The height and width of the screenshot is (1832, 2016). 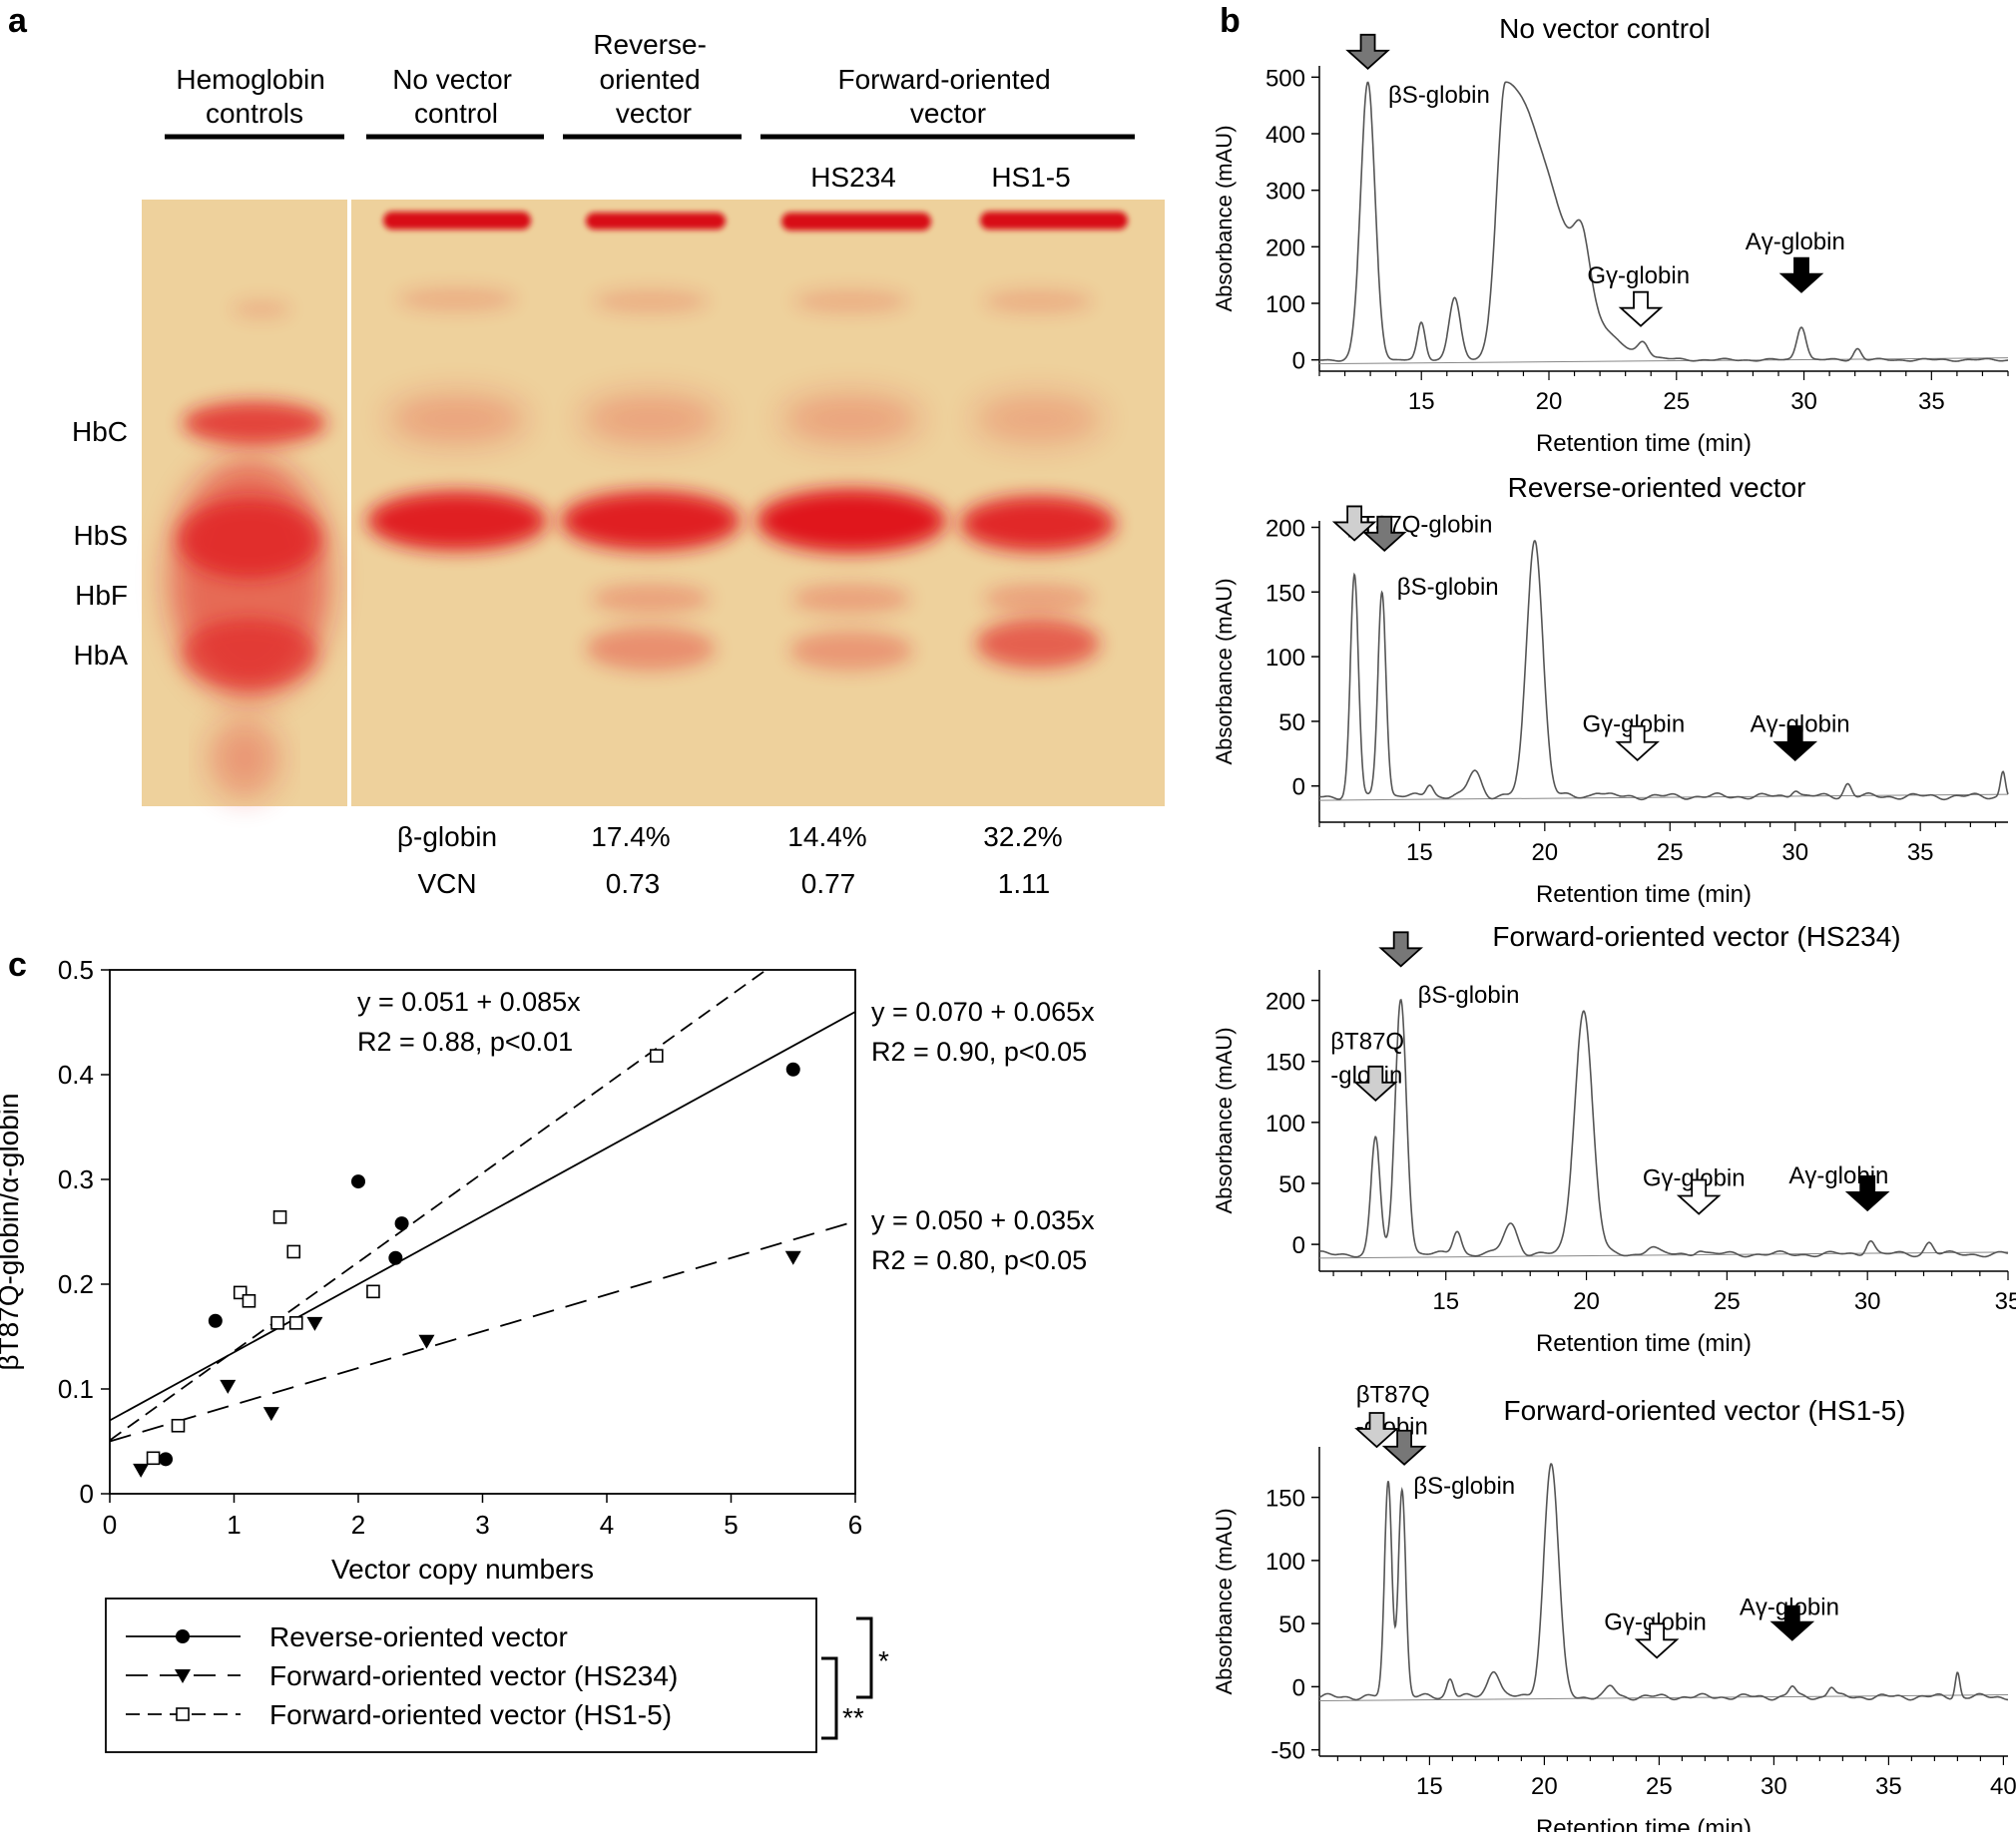 I want to click on legend-box, so click(x=461, y=1675).